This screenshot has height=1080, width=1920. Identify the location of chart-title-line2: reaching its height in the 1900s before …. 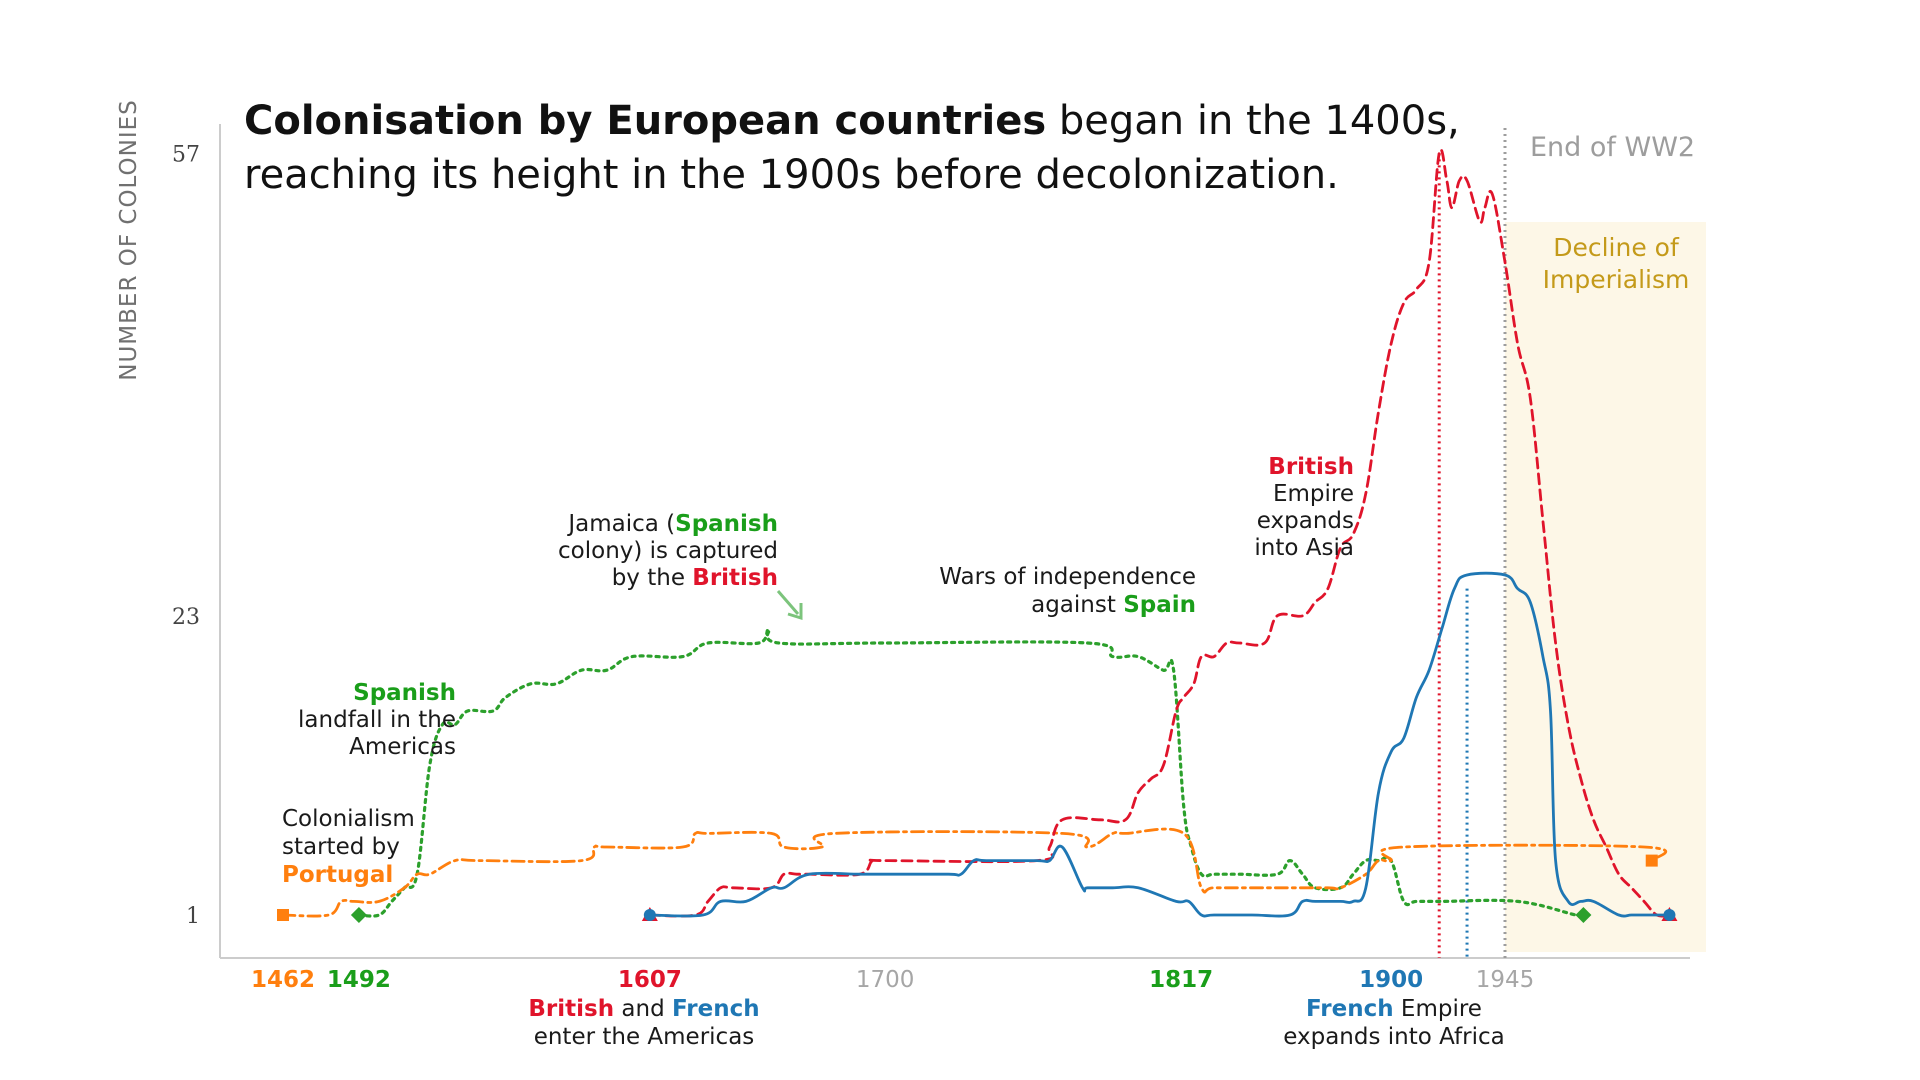
(791, 175).